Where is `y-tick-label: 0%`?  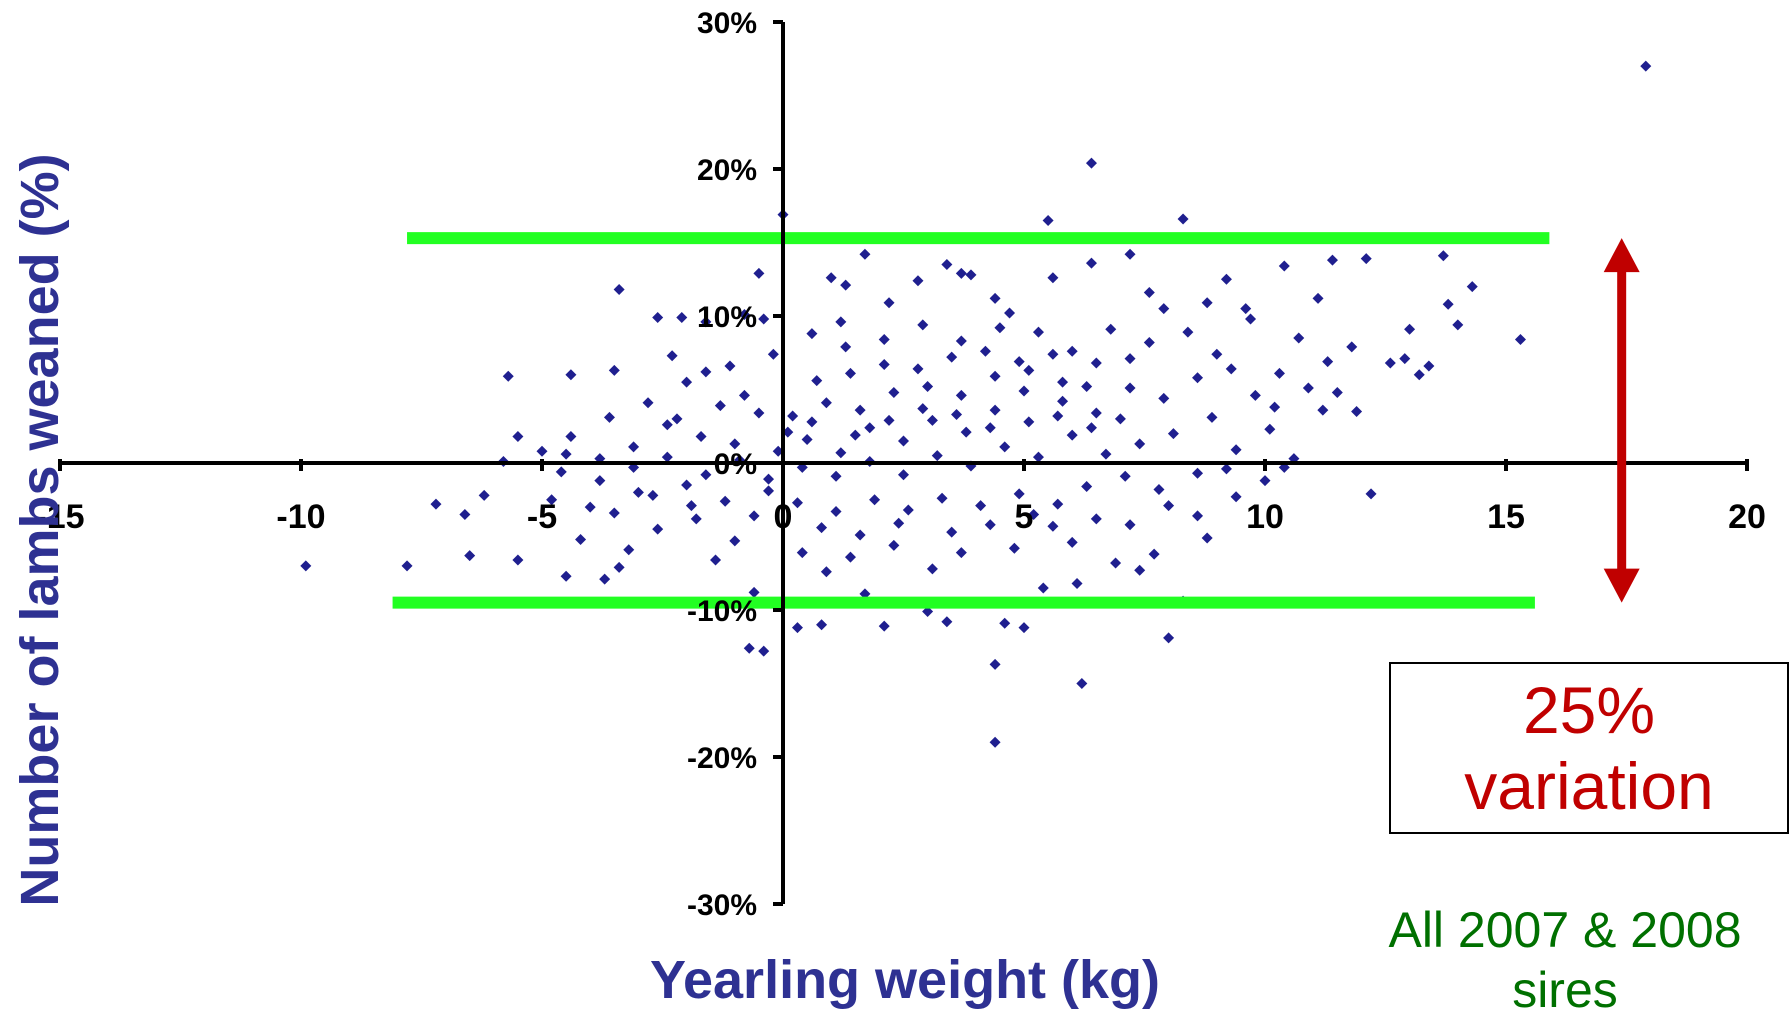 y-tick-label: 0% is located at coordinates (735, 464).